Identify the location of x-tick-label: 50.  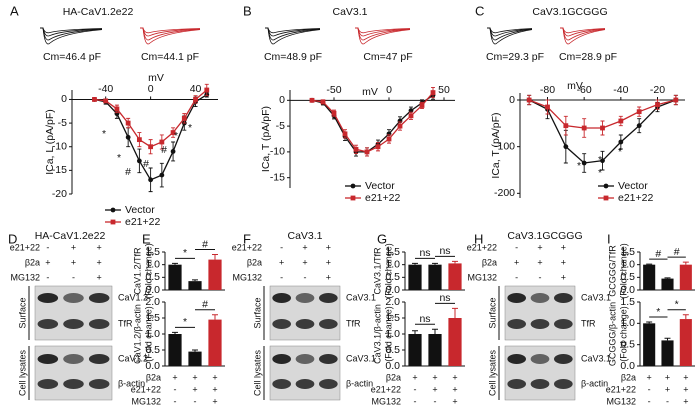
(444, 90).